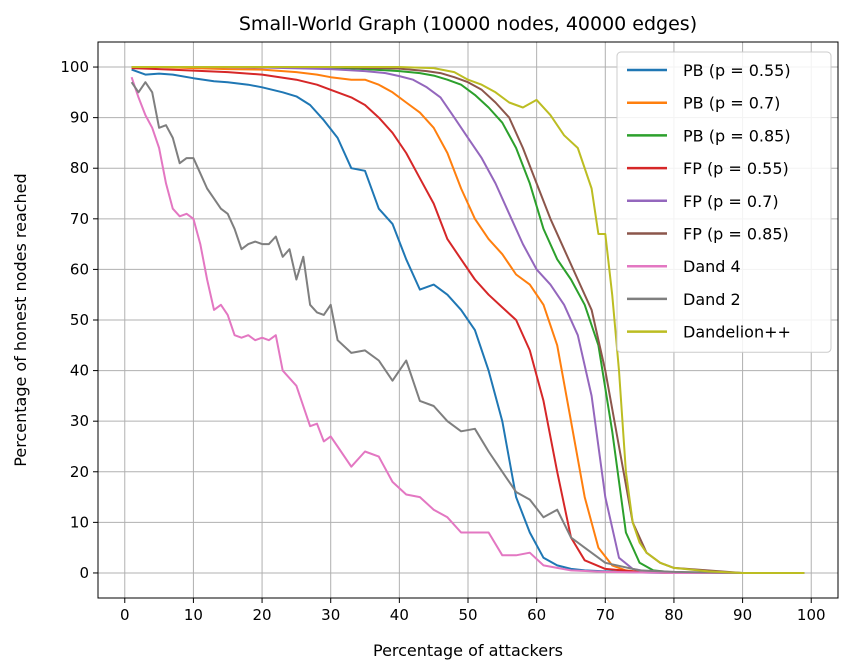 This screenshot has width=841, height=668. What do you see at coordinates (330, 615) in the screenshot?
I see `x-tick-label: 30` at bounding box center [330, 615].